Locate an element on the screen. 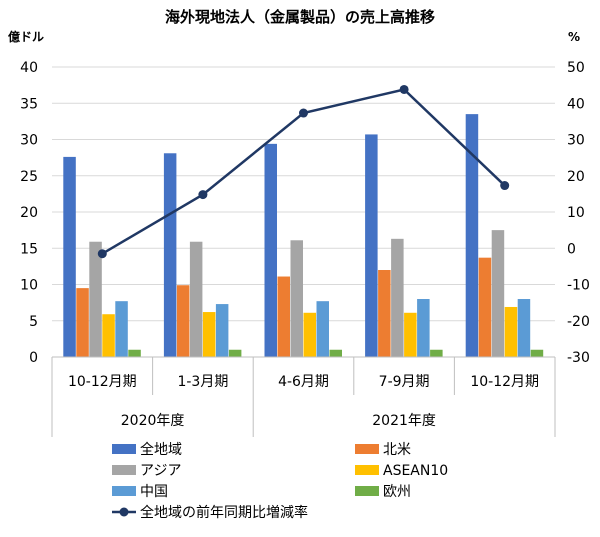  right-tick-label: 40 is located at coordinates (576, 104).